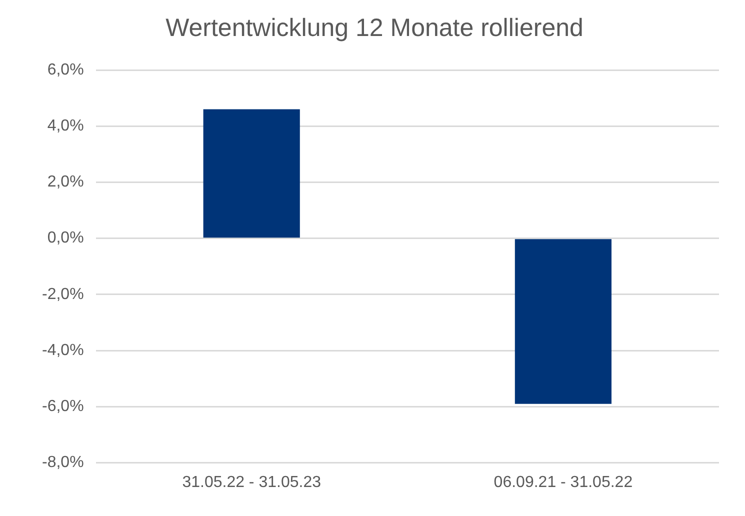 Image resolution: width=745 pixels, height=516 pixels. What do you see at coordinates (252, 482) in the screenshot?
I see `x-tick-label: 31.05.22 - 31.05.23` at bounding box center [252, 482].